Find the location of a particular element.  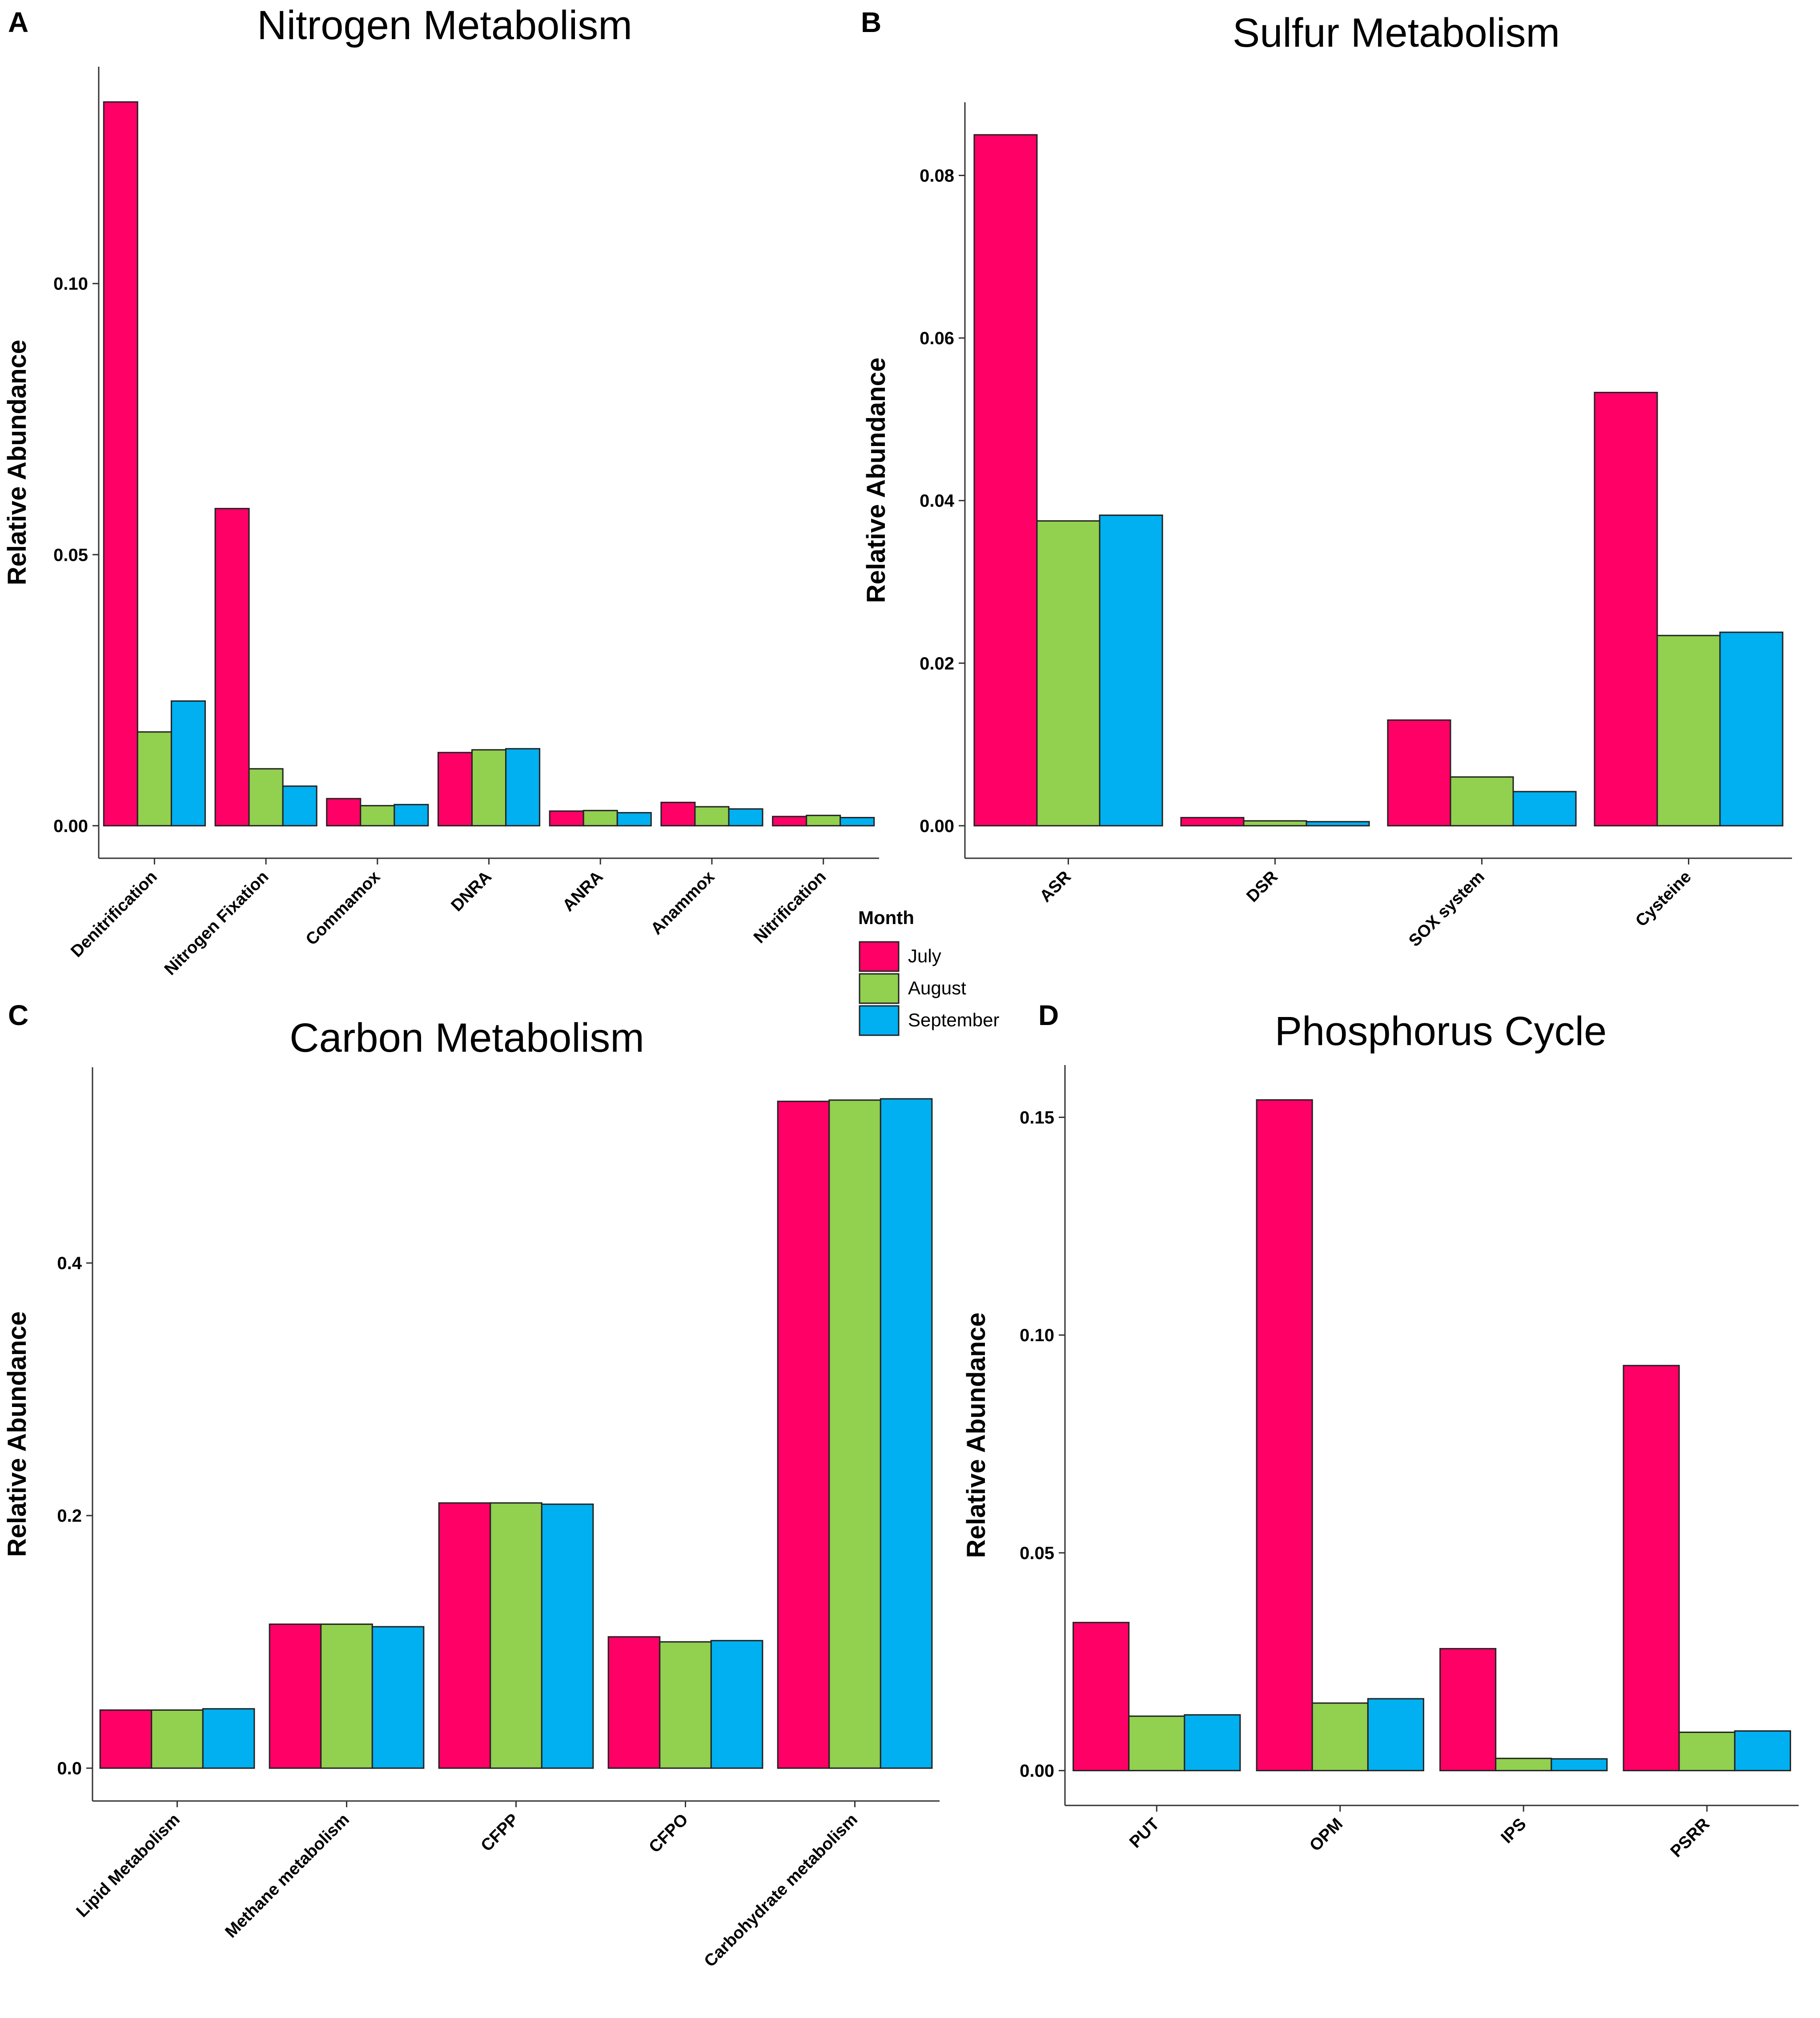

x-tick-label-ips: IPS is located at coordinates (1514, 1831).